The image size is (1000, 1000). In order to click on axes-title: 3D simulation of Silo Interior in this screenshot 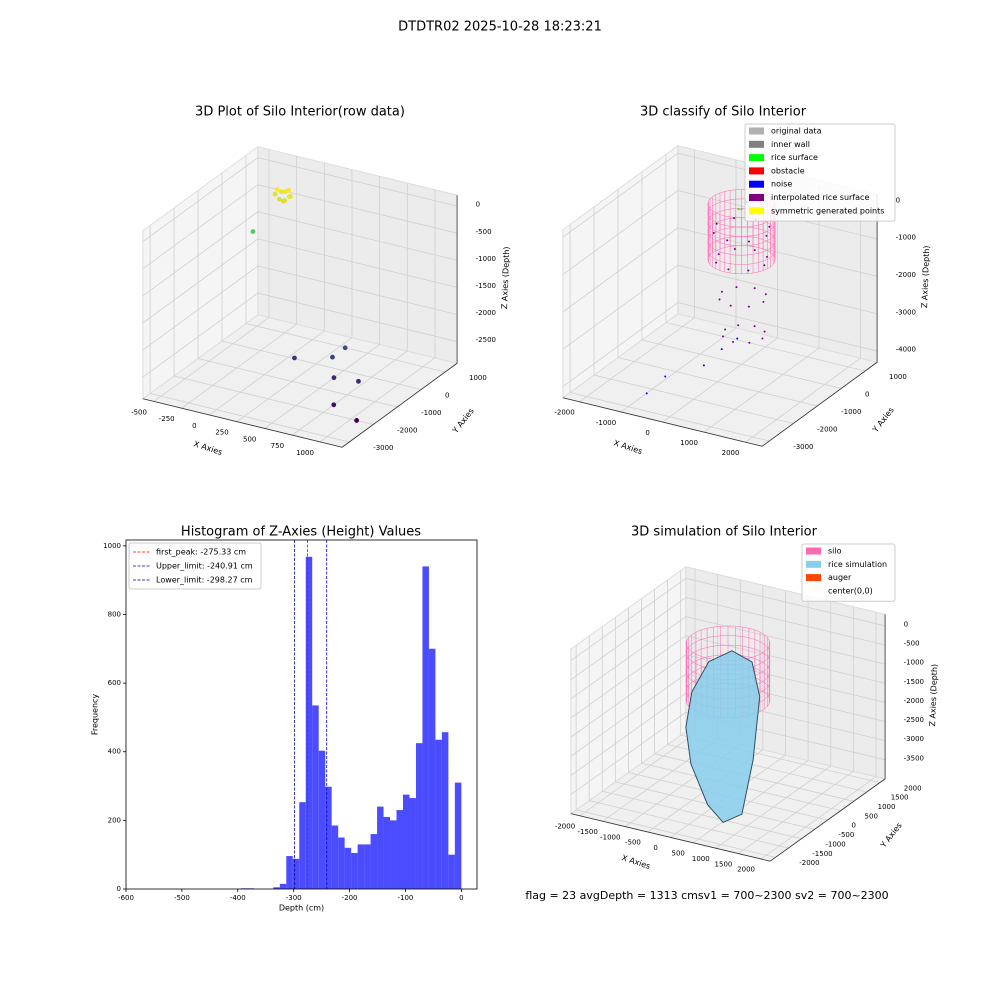, I will do `click(724, 532)`.